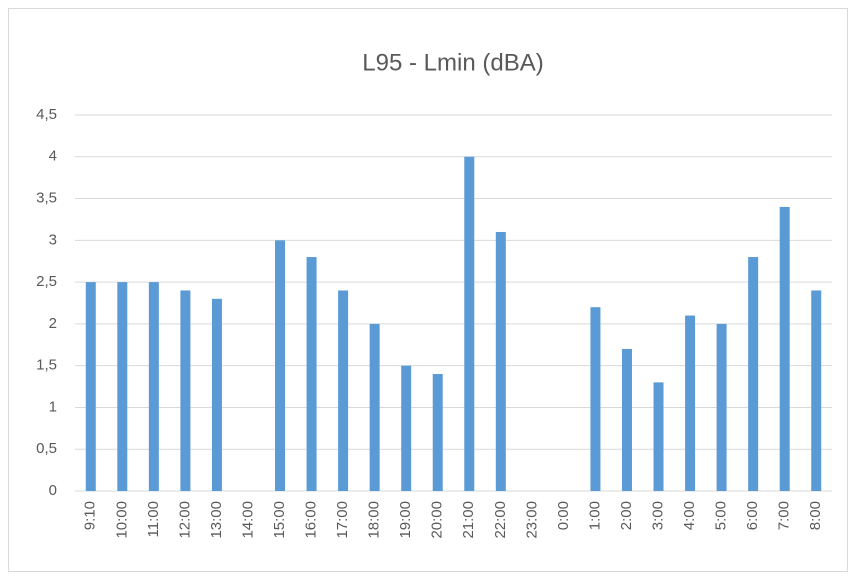 The width and height of the screenshot is (856, 580). Describe the element at coordinates (53, 239) in the screenshot. I see `y-tick-label: 3` at that location.